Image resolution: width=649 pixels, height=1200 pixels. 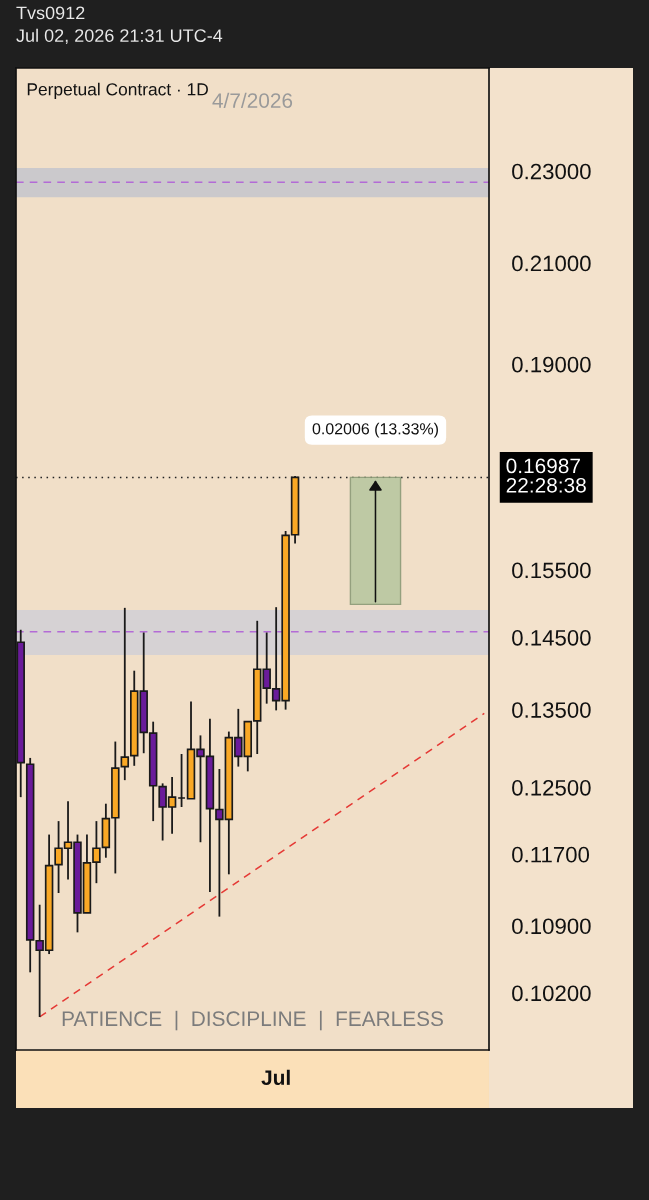 What do you see at coordinates (551, 171) in the screenshot?
I see `y-tick-label: 0.23000` at bounding box center [551, 171].